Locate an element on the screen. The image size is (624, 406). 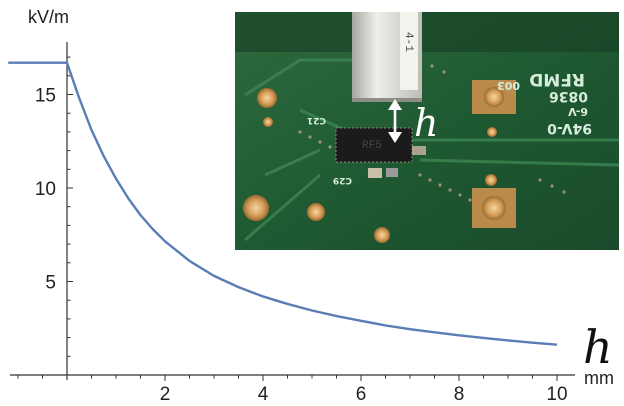
x-ticks: 2 4 6 8 10 is located at coordinates (292, 390).